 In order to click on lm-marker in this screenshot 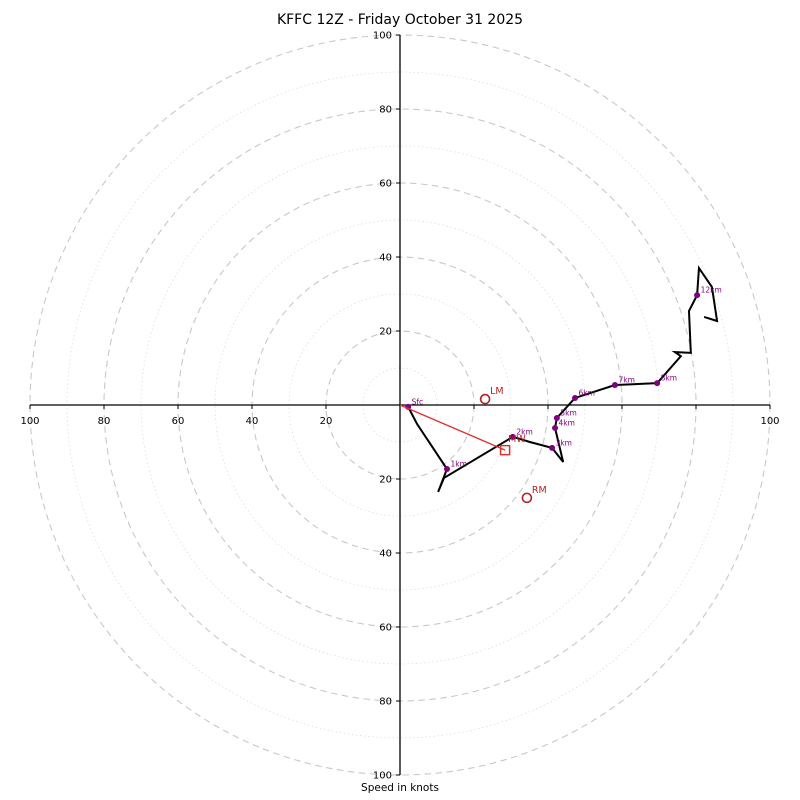, I will do `click(485, 399)`.